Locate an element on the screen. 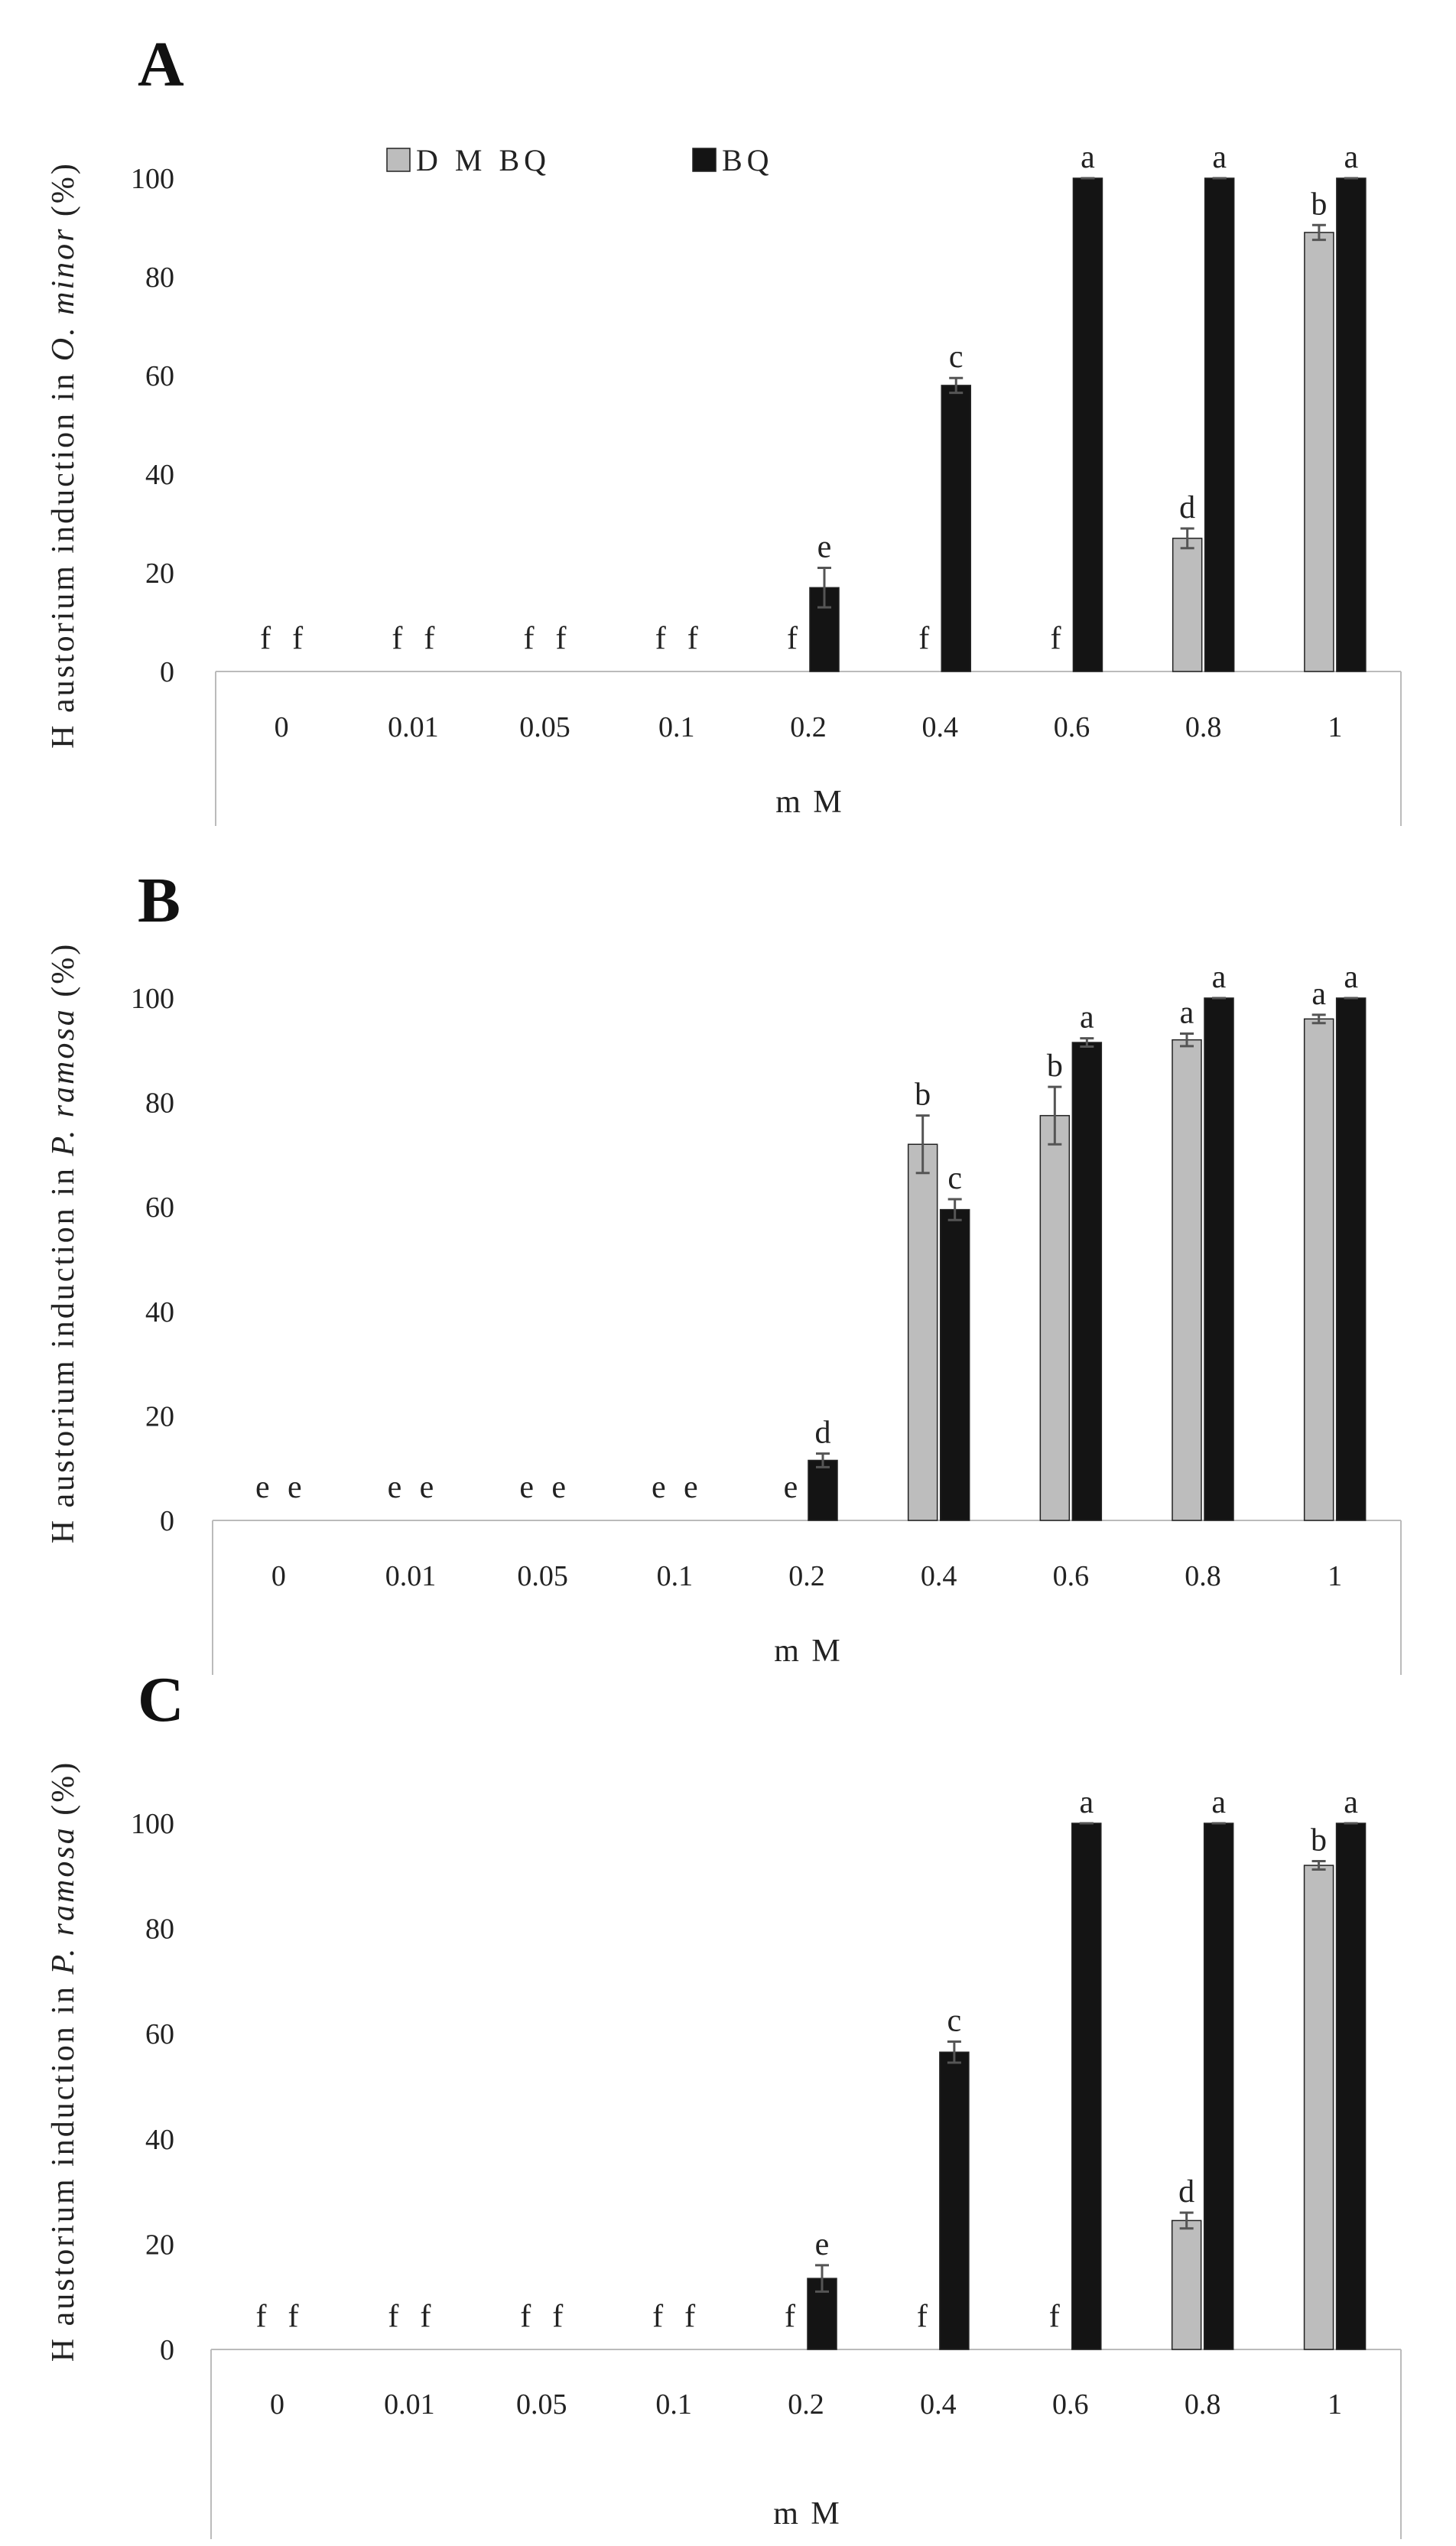 This screenshot has height=2546, width=1456. y-axis-title: H austorium induction in P. ramosa (%) is located at coordinates (63, 1242).